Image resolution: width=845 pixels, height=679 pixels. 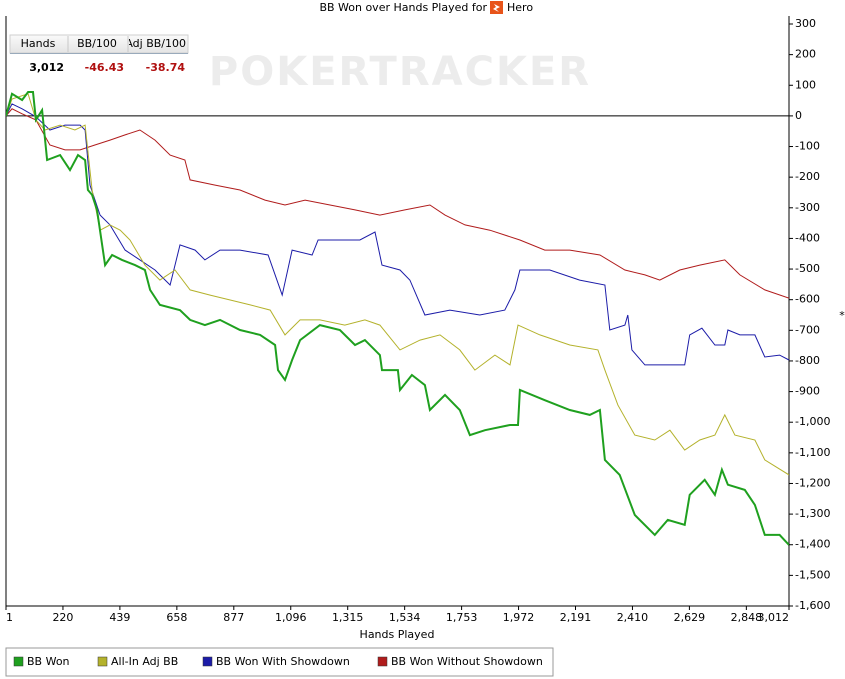 What do you see at coordinates (812, 574) in the screenshot?
I see `y-tick-label: -1,500` at bounding box center [812, 574].